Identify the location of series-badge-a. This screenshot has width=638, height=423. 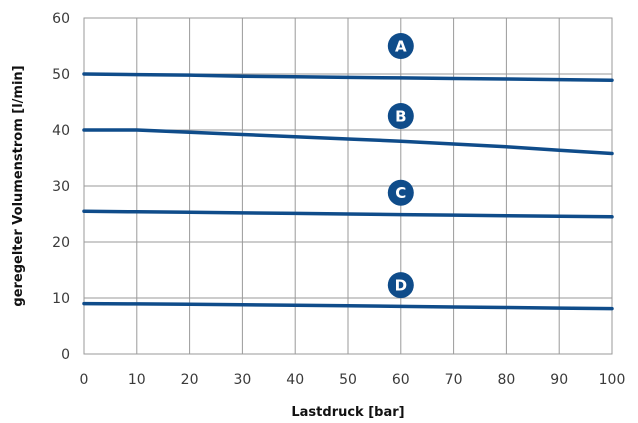
(400, 46).